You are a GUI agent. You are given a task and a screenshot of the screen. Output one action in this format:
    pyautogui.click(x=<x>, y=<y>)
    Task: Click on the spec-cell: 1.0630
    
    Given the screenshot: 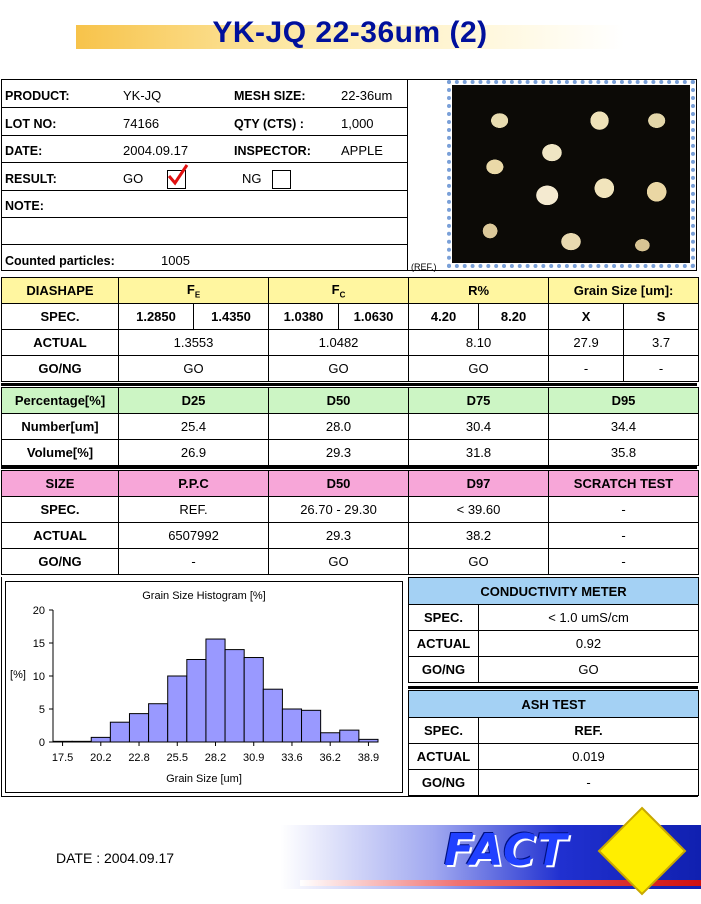 What is the action you would take?
    pyautogui.click(x=374, y=316)
    